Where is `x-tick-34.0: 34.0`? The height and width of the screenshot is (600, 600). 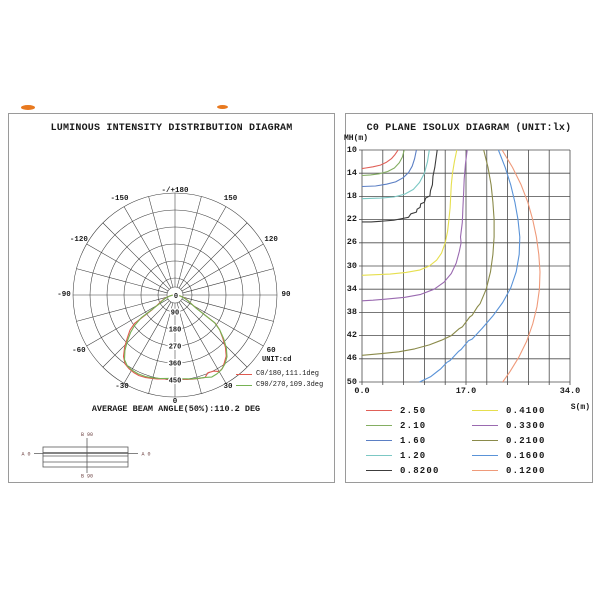
x-tick-34.0: 34.0 is located at coordinates (570, 391).